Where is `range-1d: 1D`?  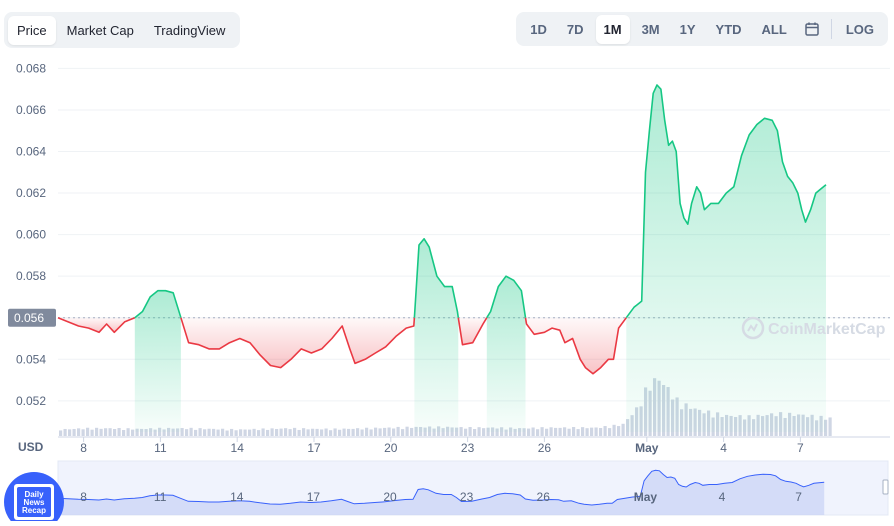 range-1d: 1D is located at coordinates (538, 29).